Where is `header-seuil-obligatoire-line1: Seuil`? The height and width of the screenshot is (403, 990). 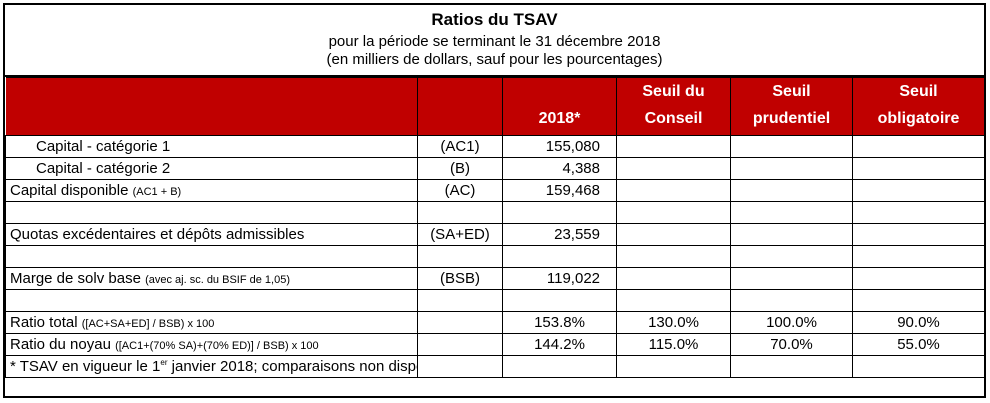 header-seuil-obligatoire-line1: Seuil is located at coordinates (918, 91).